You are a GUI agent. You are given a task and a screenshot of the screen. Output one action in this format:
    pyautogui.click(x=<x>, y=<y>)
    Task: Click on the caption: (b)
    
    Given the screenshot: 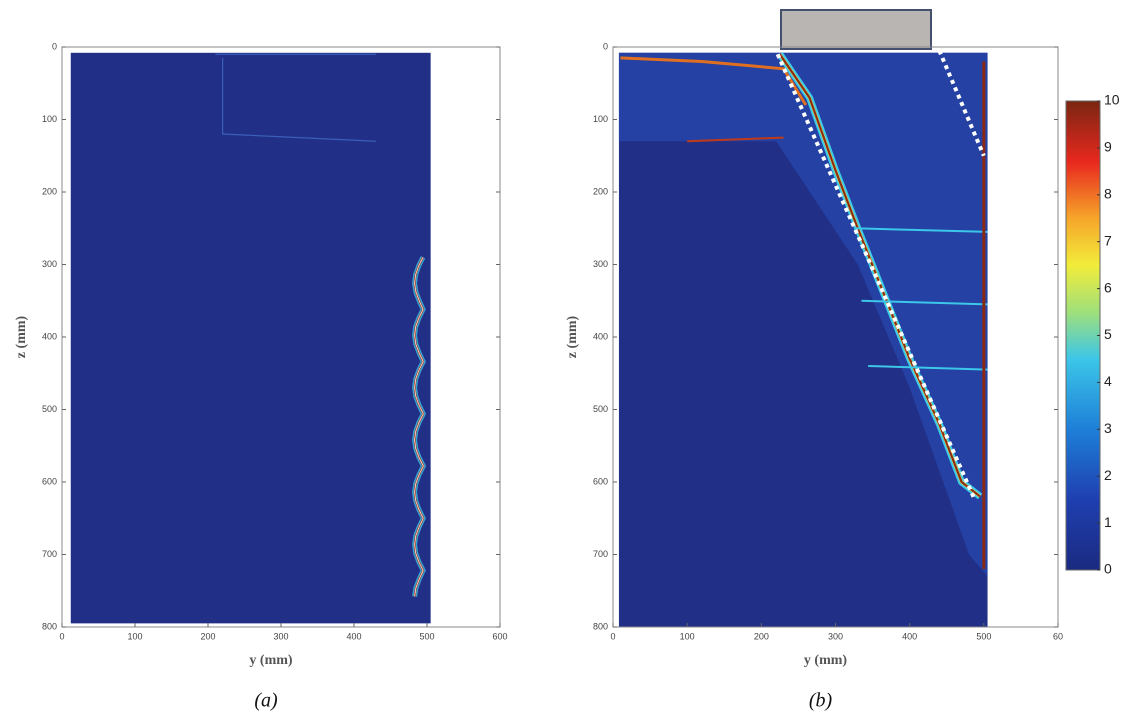 What is the action you would take?
    pyautogui.click(x=821, y=701)
    